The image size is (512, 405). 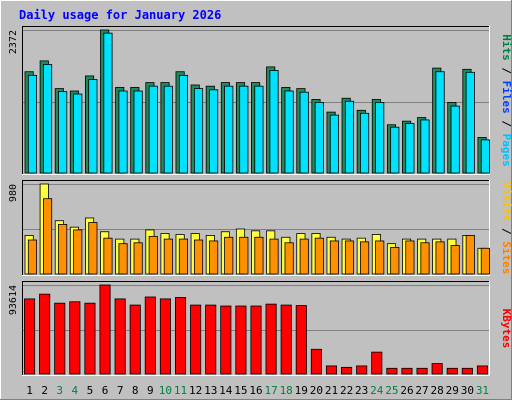 I want to click on panel-scale-label: 2372, so click(x=13, y=42).